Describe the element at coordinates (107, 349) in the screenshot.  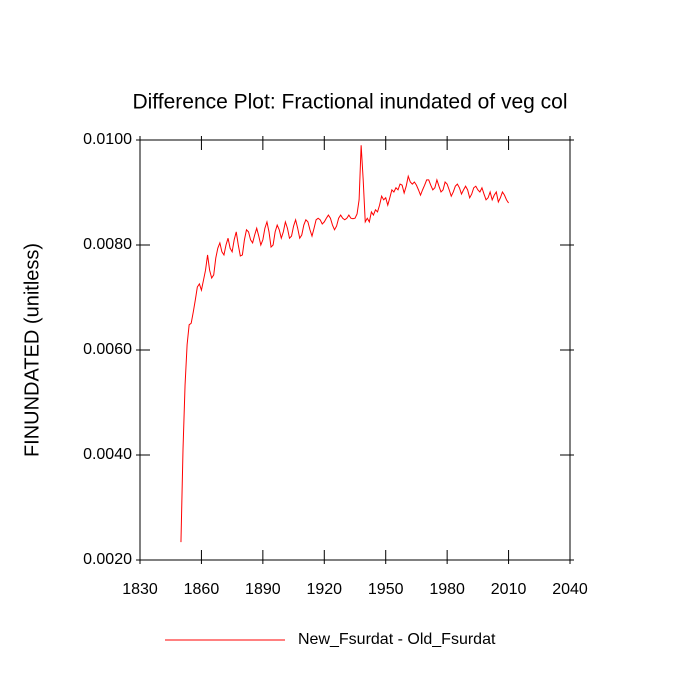
I see `y-tick-label: 0.0060` at that location.